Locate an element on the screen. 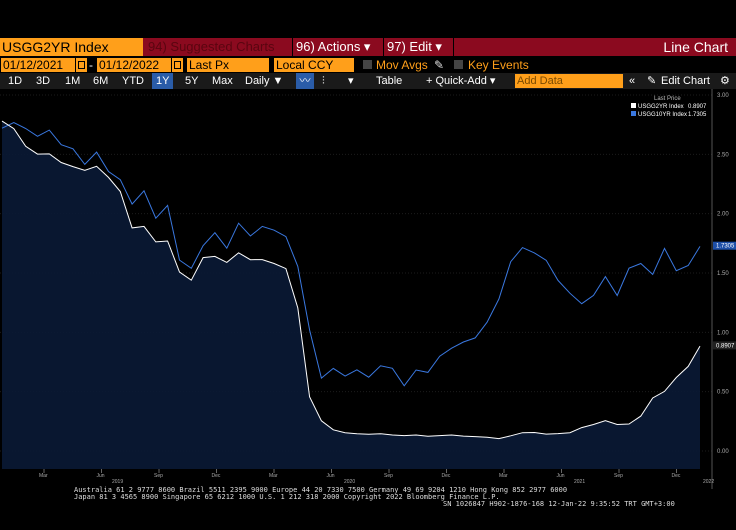  y-tick-label: 0.00 is located at coordinates (723, 452).